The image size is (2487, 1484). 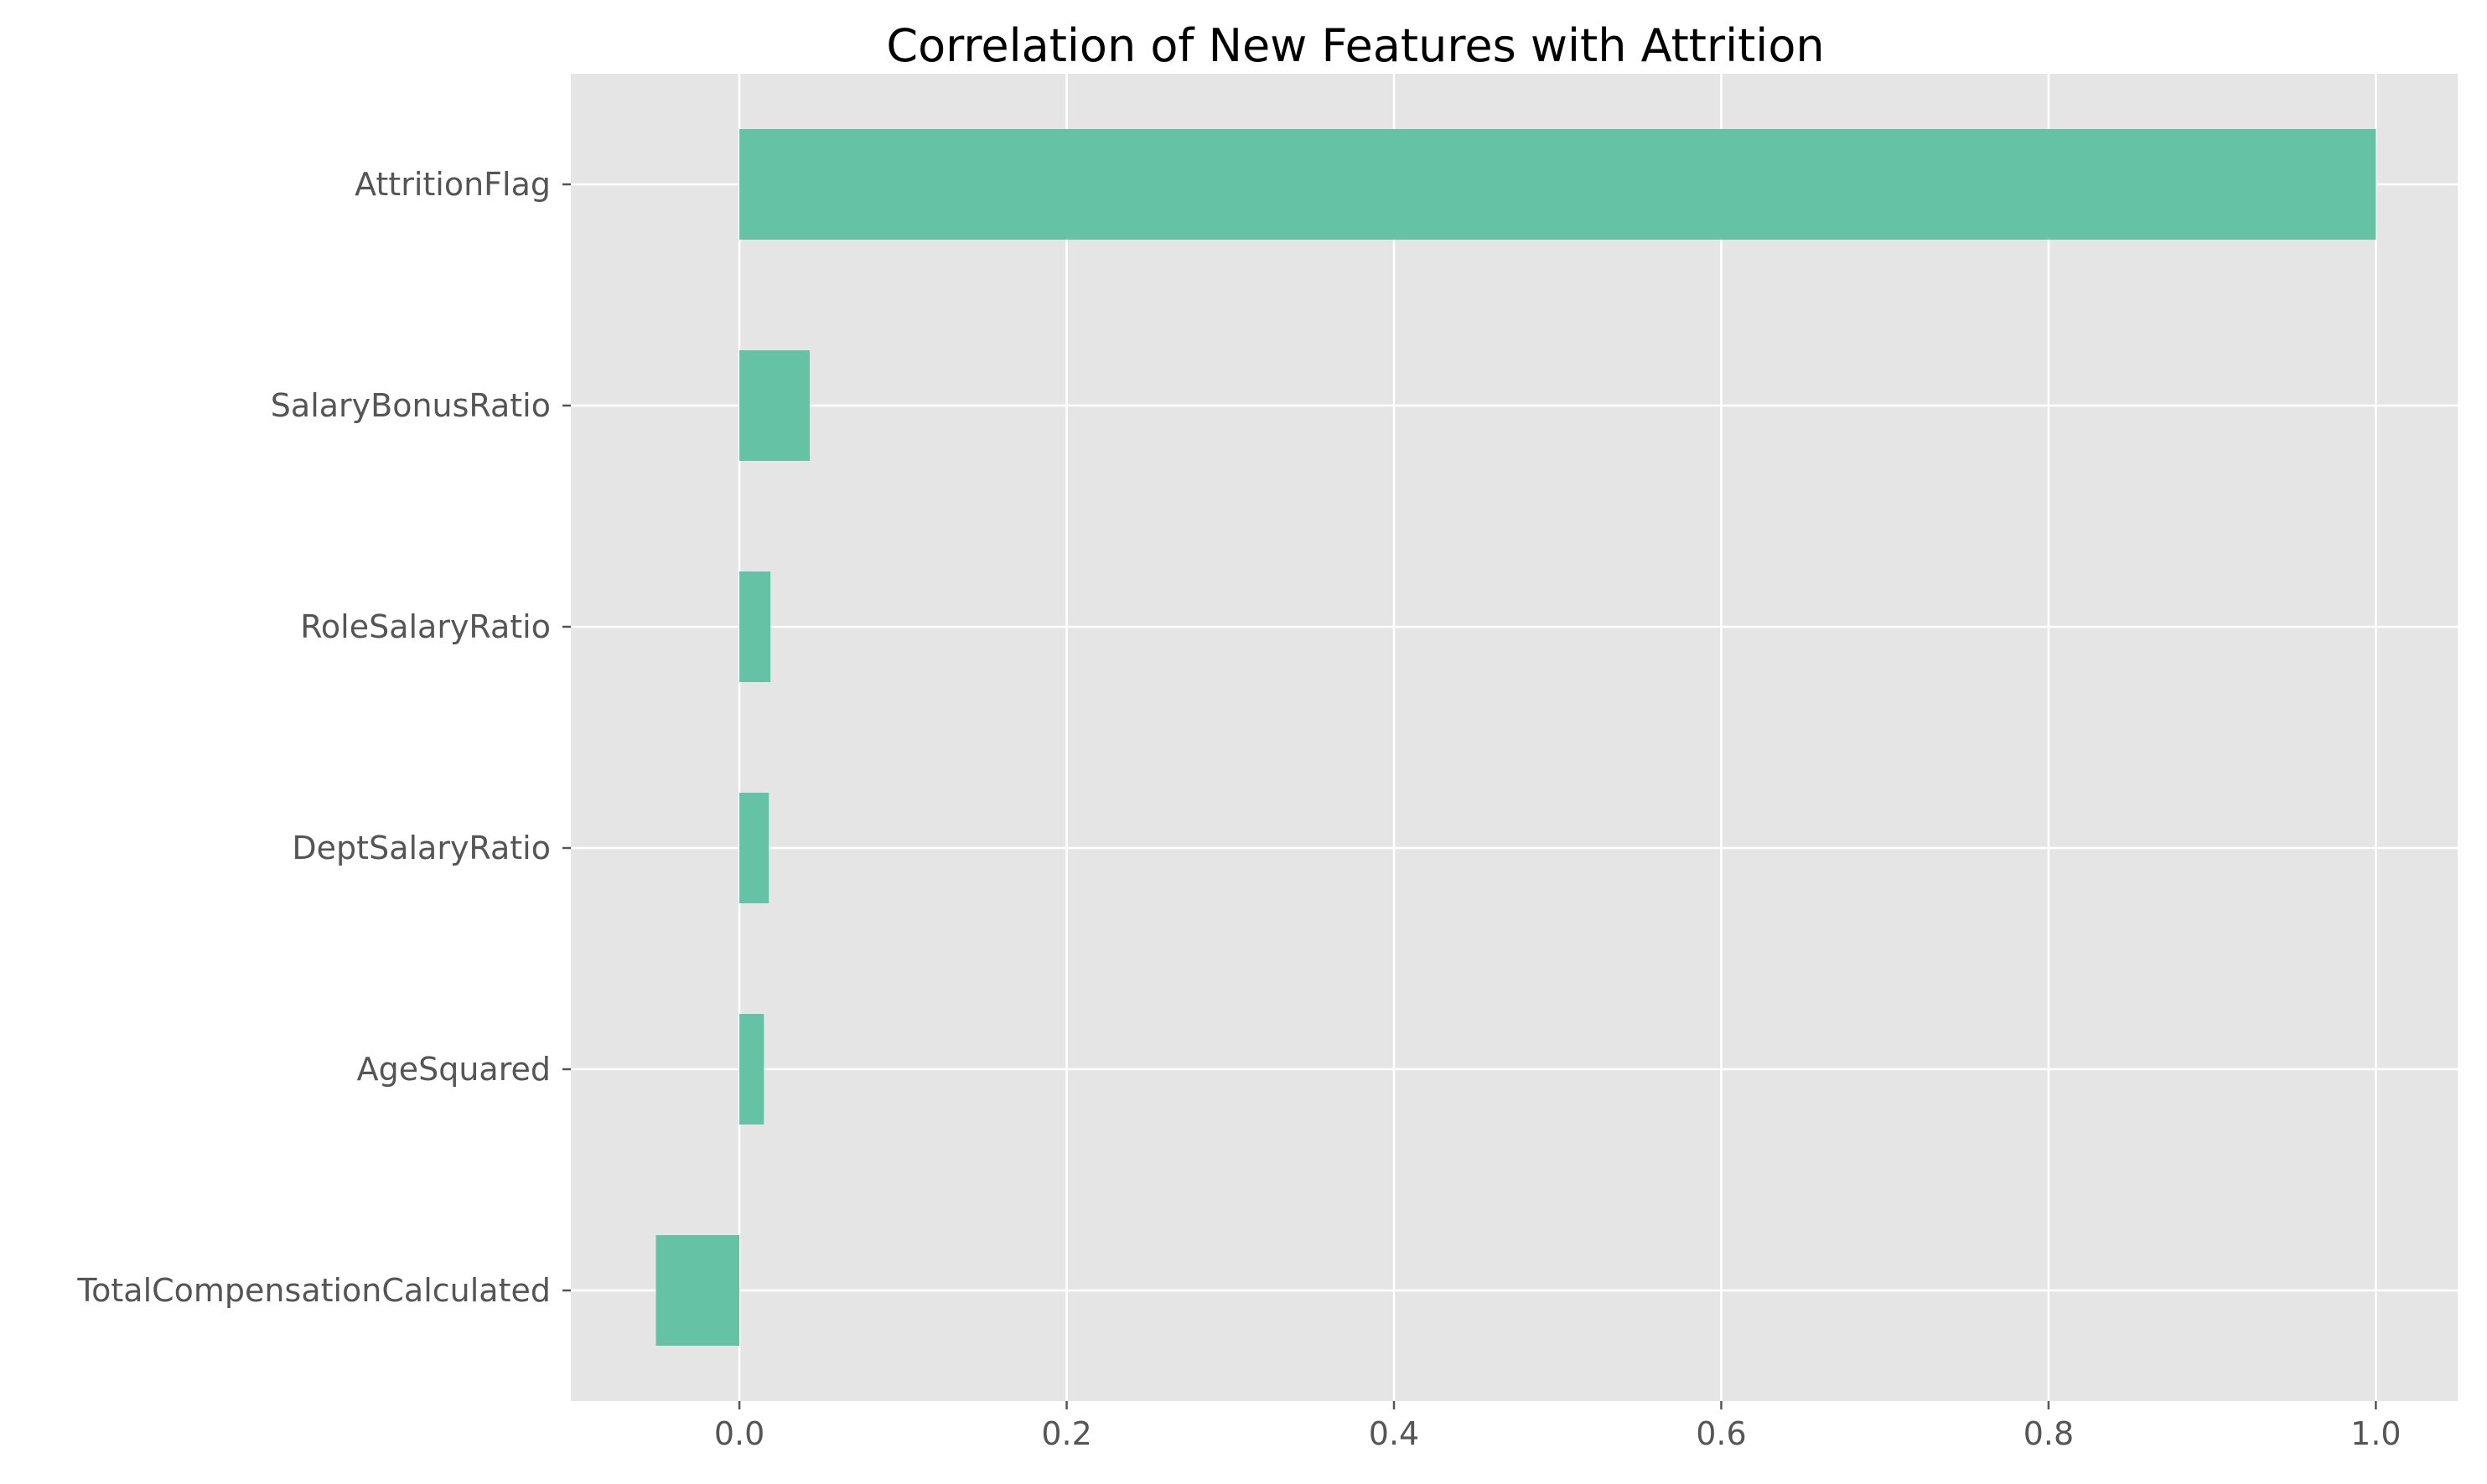 I want to click on x-tick-label: 0.2, so click(x=1066, y=1433).